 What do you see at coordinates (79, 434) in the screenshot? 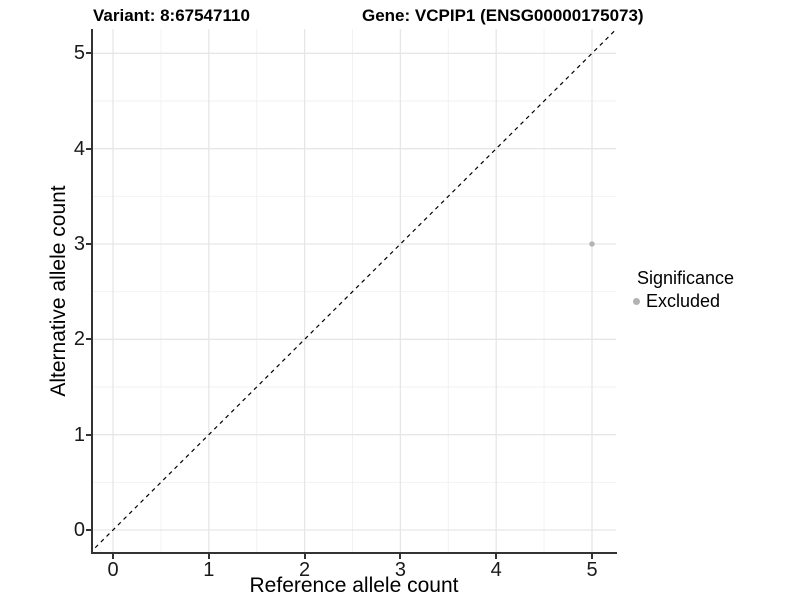
I see `y-tick-label: 1` at bounding box center [79, 434].